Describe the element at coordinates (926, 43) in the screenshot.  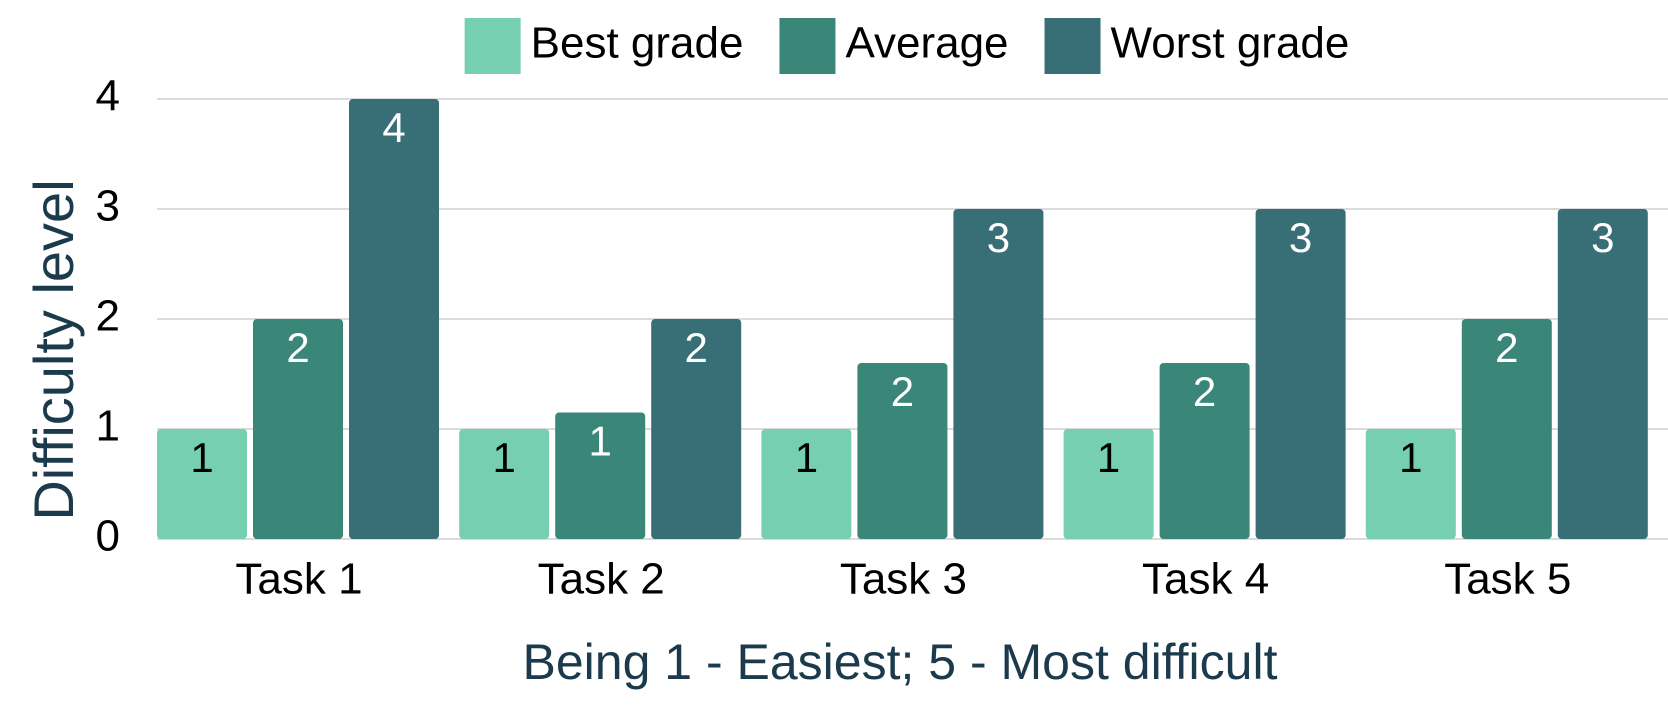
I see `legend-label: Average` at that location.